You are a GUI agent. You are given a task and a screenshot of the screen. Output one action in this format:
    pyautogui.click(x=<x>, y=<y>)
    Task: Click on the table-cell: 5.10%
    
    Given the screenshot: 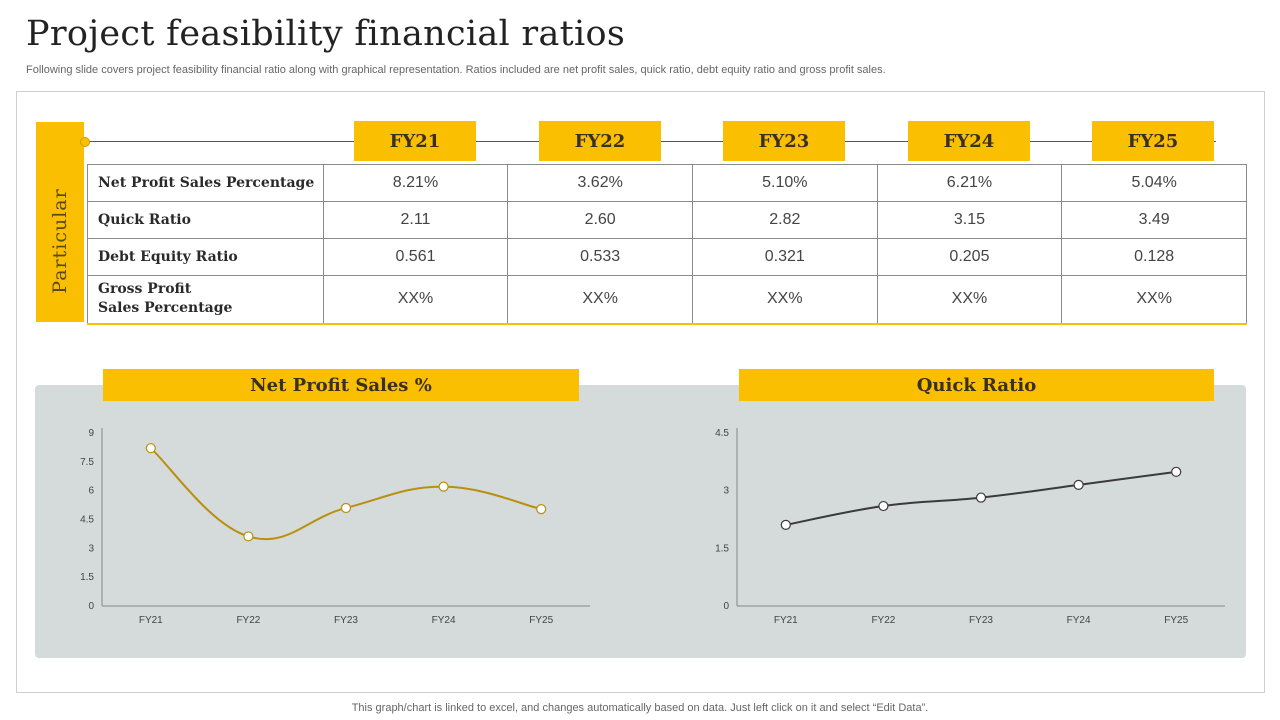 What is the action you would take?
    pyautogui.click(x=784, y=183)
    